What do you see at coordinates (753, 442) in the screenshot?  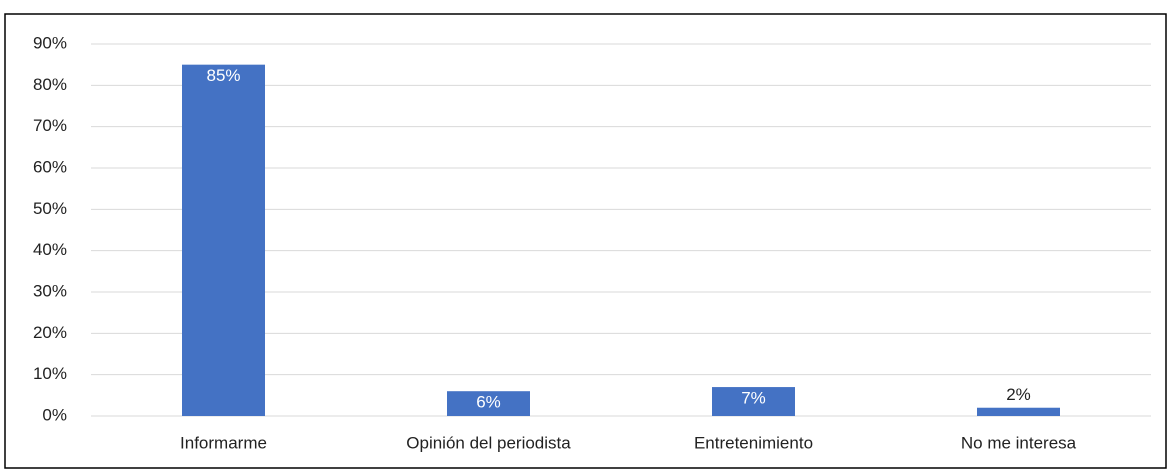 I see `x-tick-label: Entretenimiento` at bounding box center [753, 442].